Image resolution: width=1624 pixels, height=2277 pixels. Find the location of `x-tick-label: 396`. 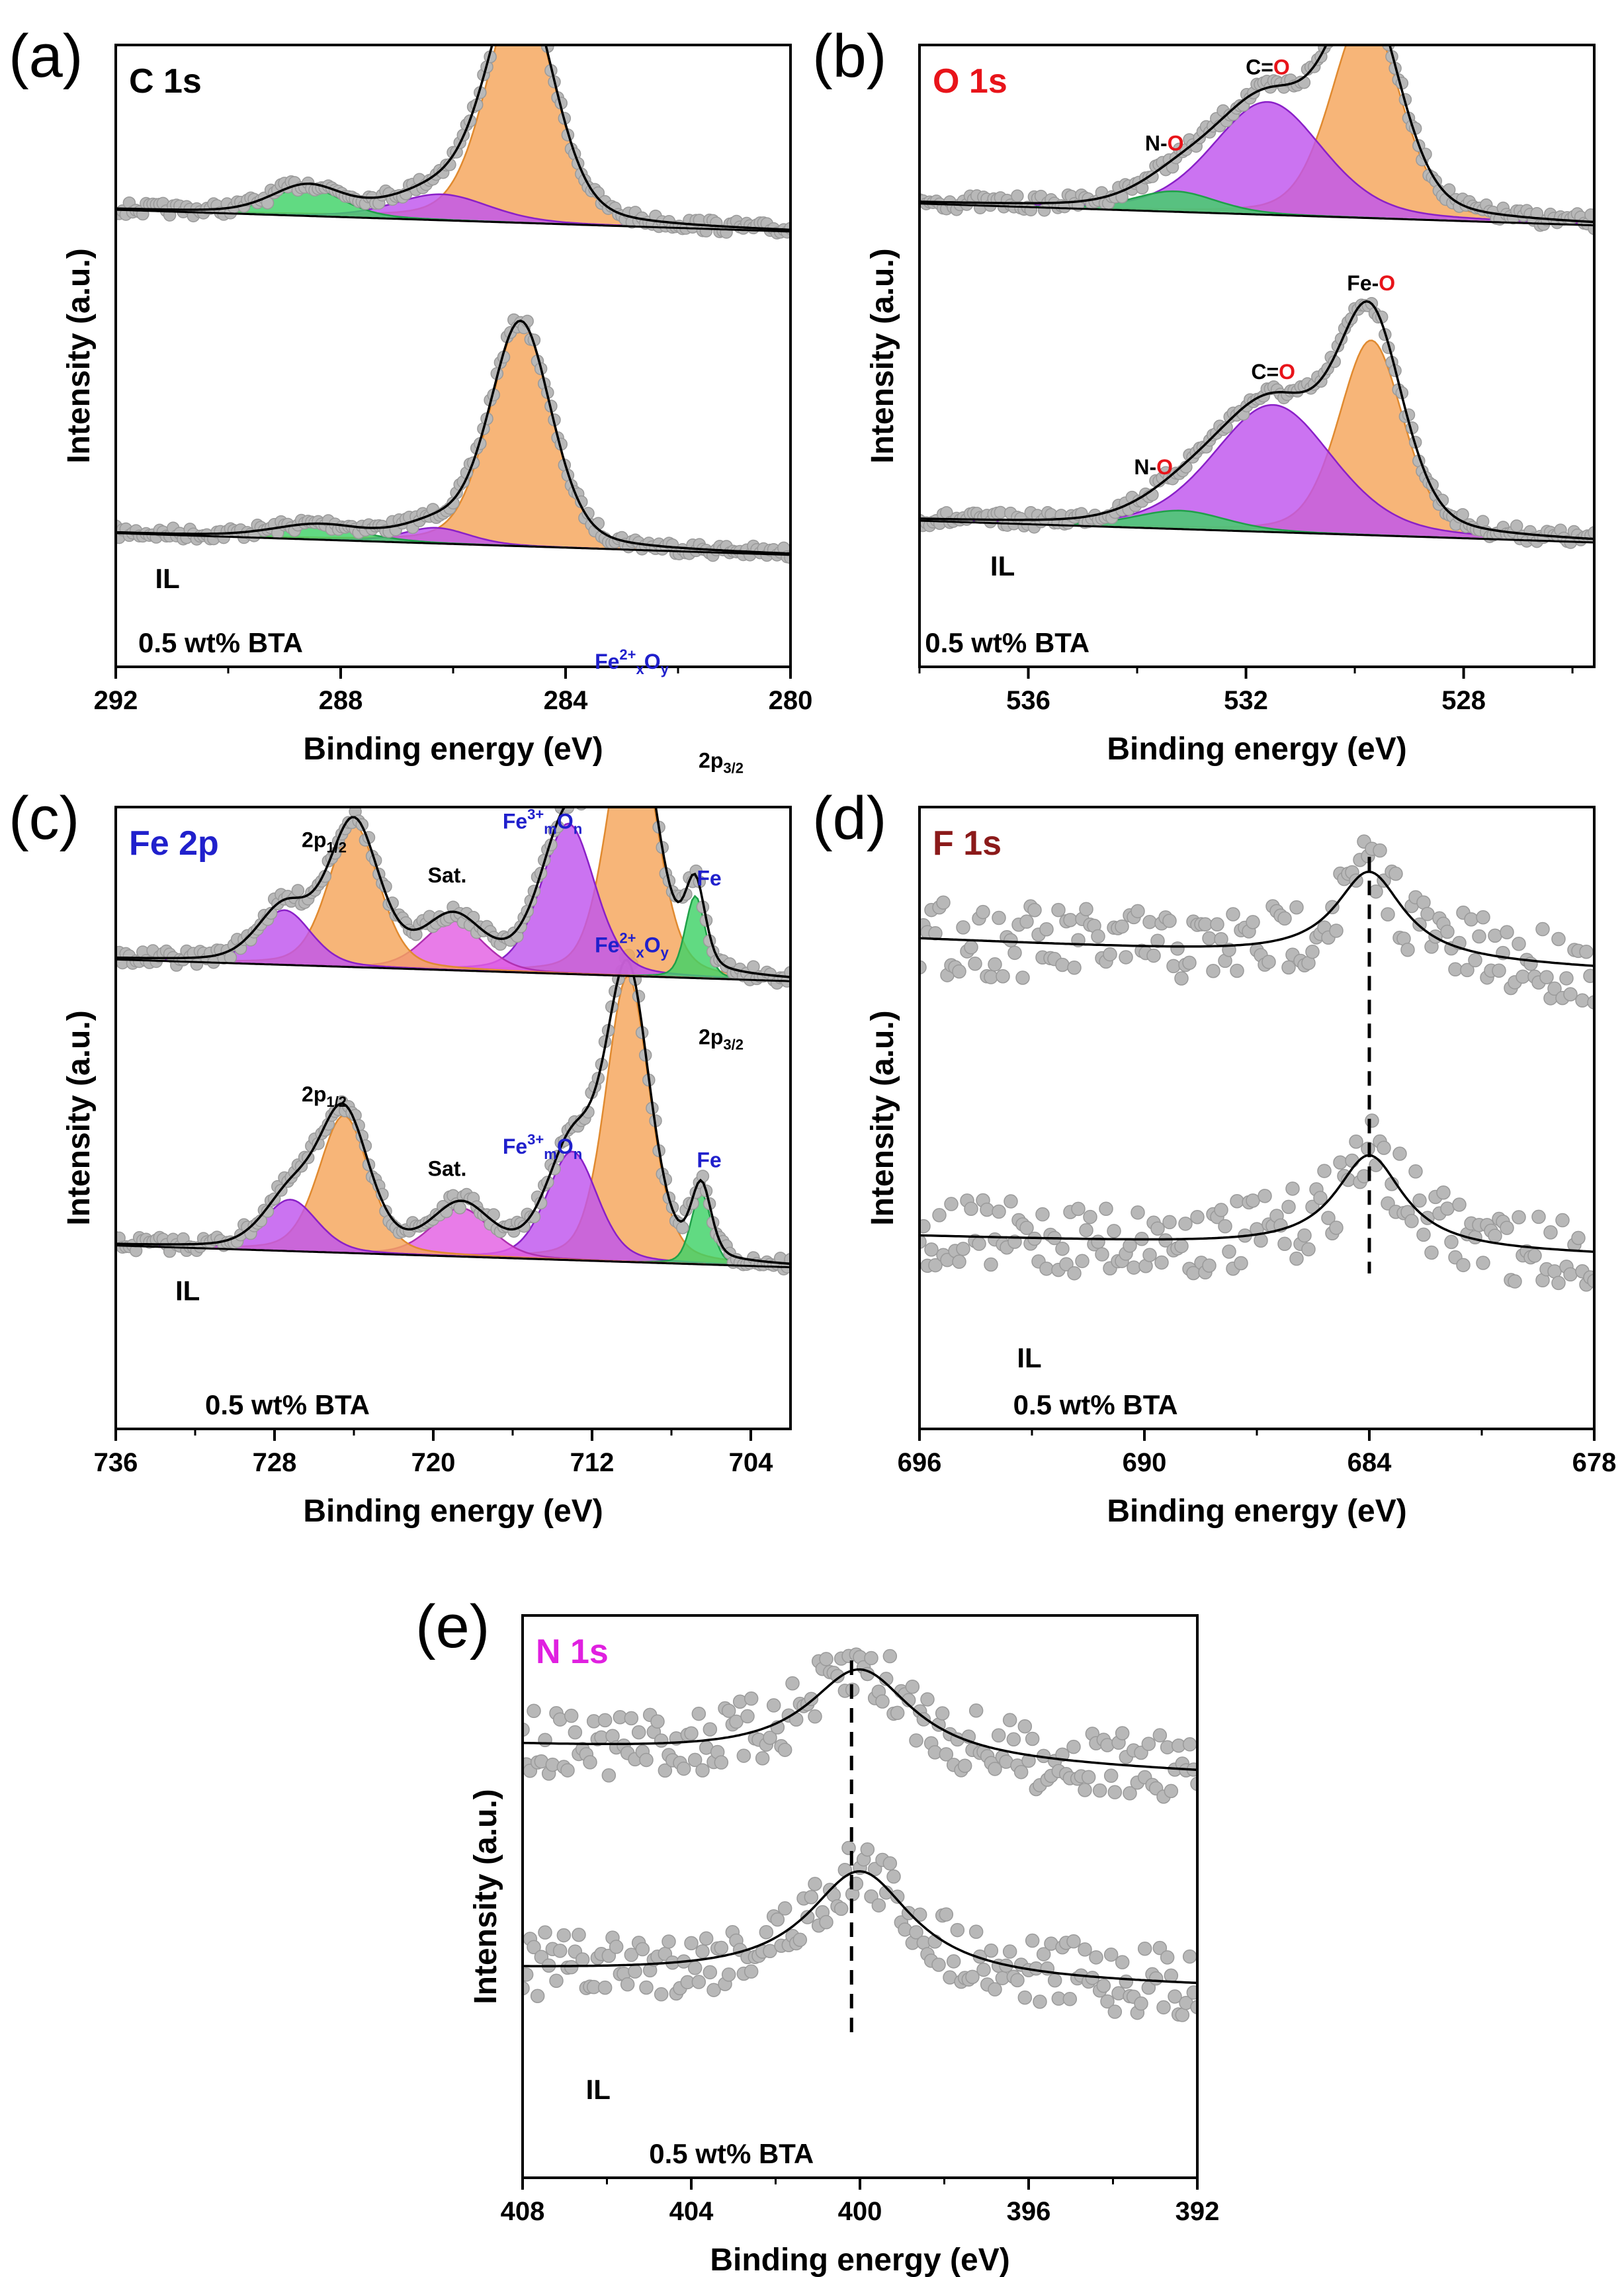

x-tick-label: 396 is located at coordinates (1029, 2212).